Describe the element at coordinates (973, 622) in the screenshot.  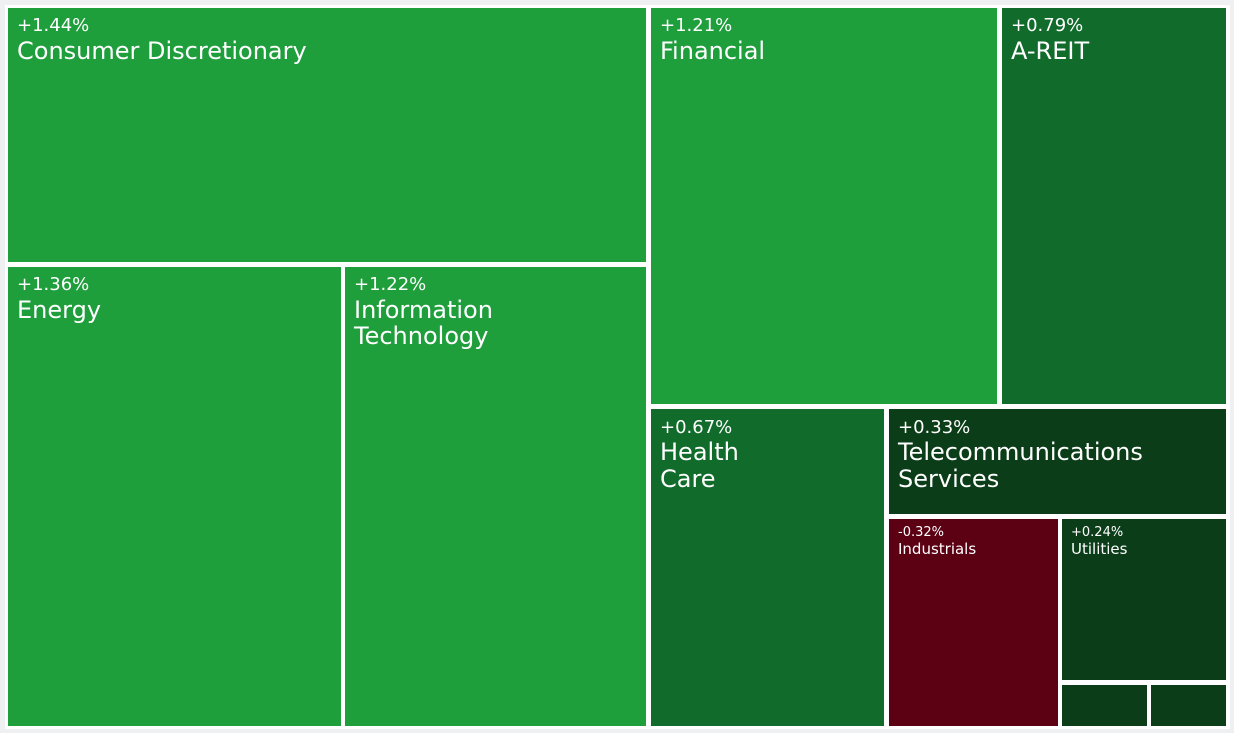
I see `tile-industrials: -0.32% Industrials` at that location.